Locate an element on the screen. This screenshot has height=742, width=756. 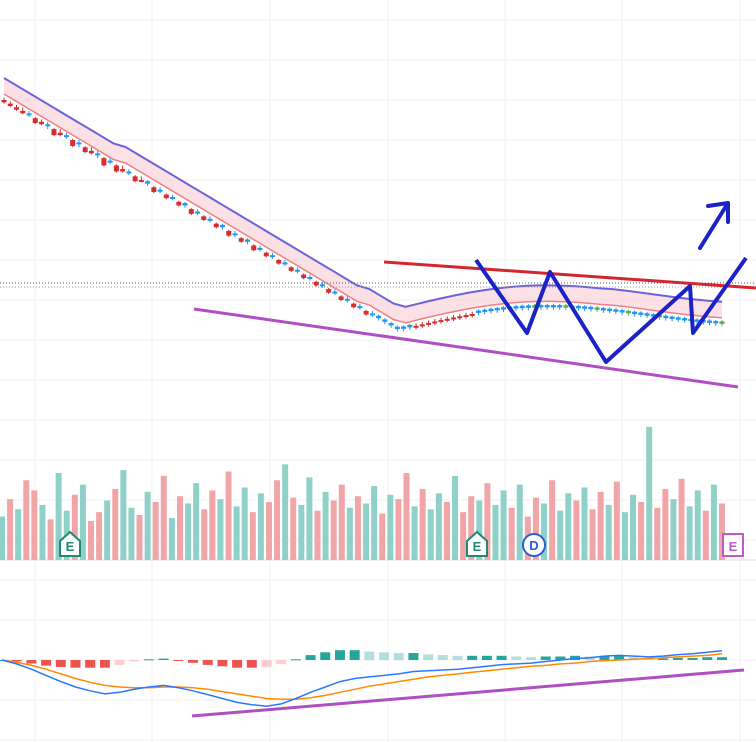
macd-line is located at coordinates (362, 678).